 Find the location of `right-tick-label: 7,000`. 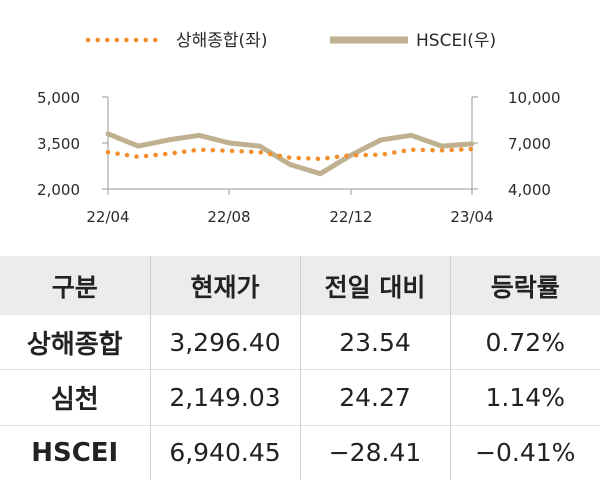

right-tick-label: 7,000 is located at coordinates (529, 144).